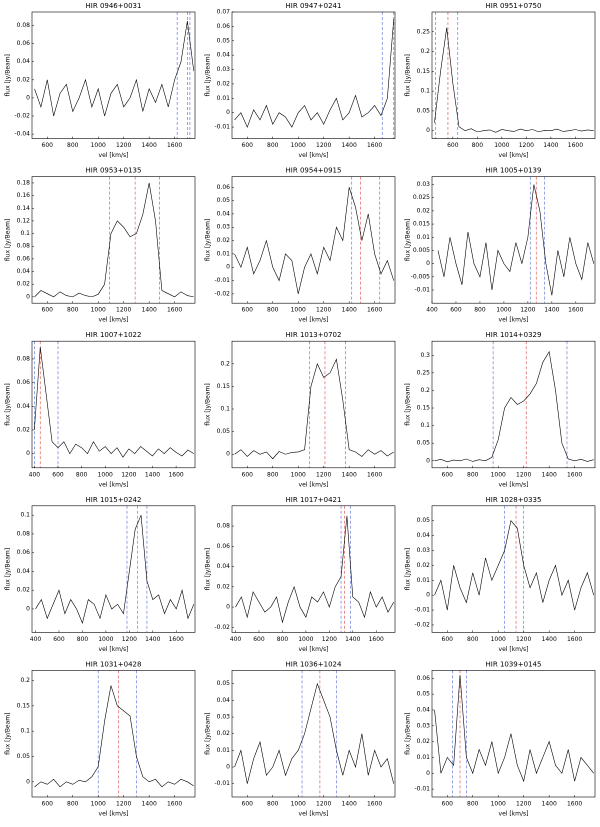 This screenshot has height=827, width=600. Describe the element at coordinates (514, 500) in the screenshot. I see `chart-title: HIR 1028+0335` at that location.